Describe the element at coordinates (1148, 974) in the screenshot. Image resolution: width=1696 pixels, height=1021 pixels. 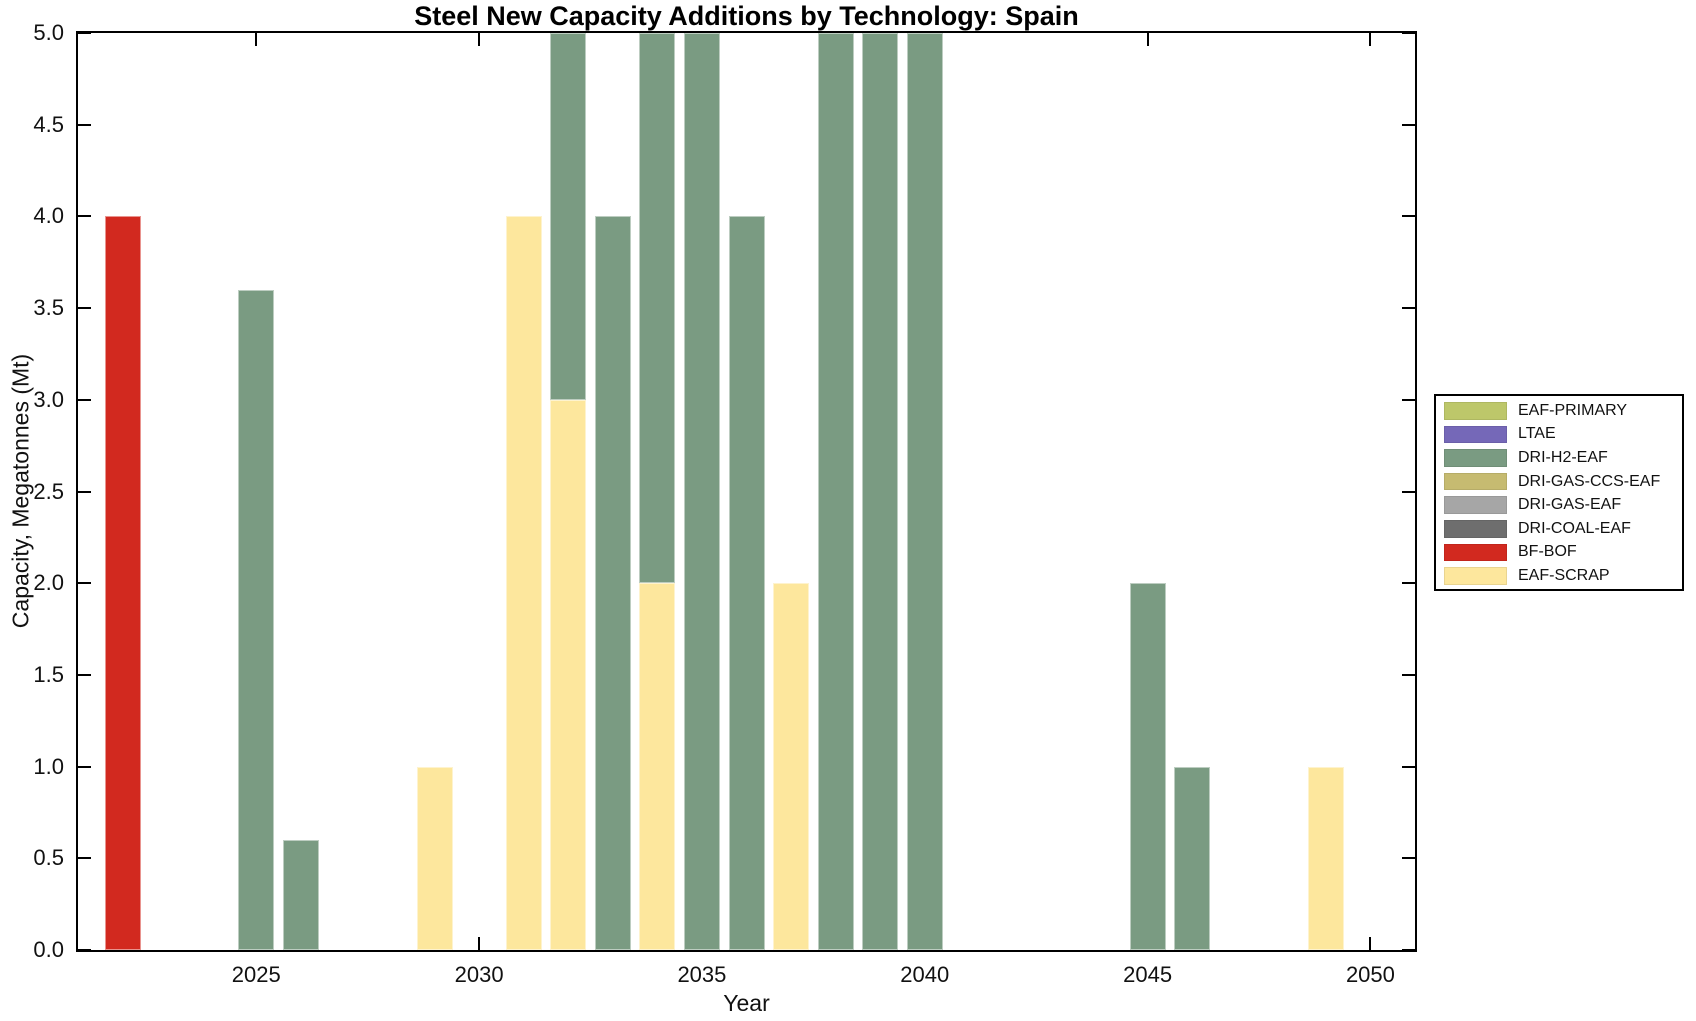
I see `x-tick-label: 2045` at that location.